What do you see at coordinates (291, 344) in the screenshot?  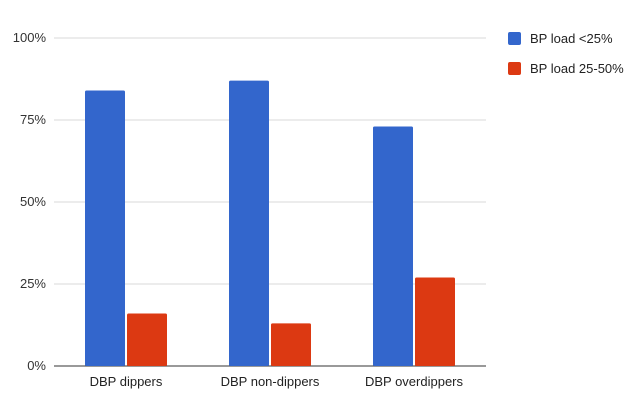 I see `bar-series-2-dbp-non-dippers` at bounding box center [291, 344].